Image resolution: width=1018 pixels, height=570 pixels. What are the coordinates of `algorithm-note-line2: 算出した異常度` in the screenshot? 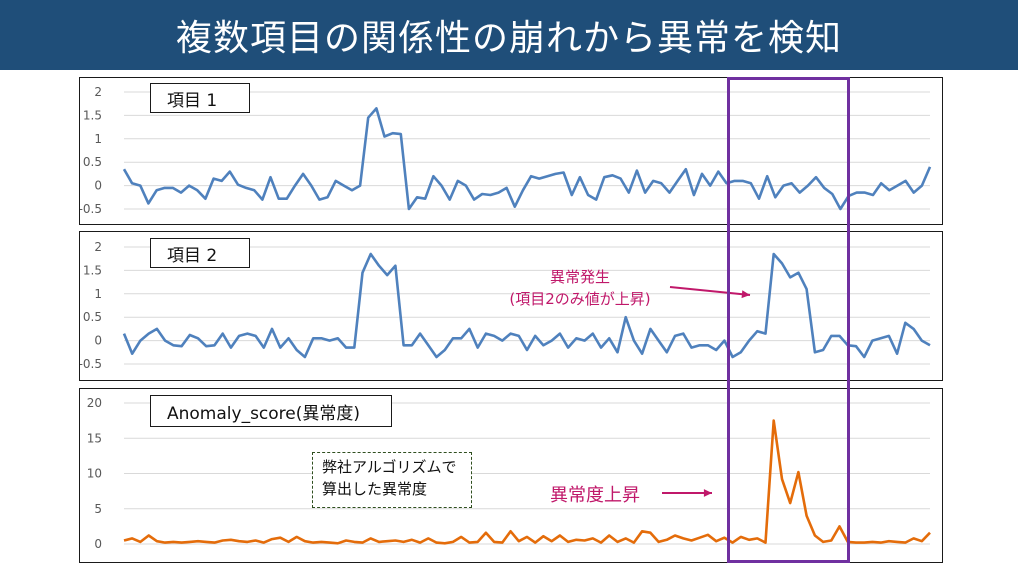 It's located at (375, 489).